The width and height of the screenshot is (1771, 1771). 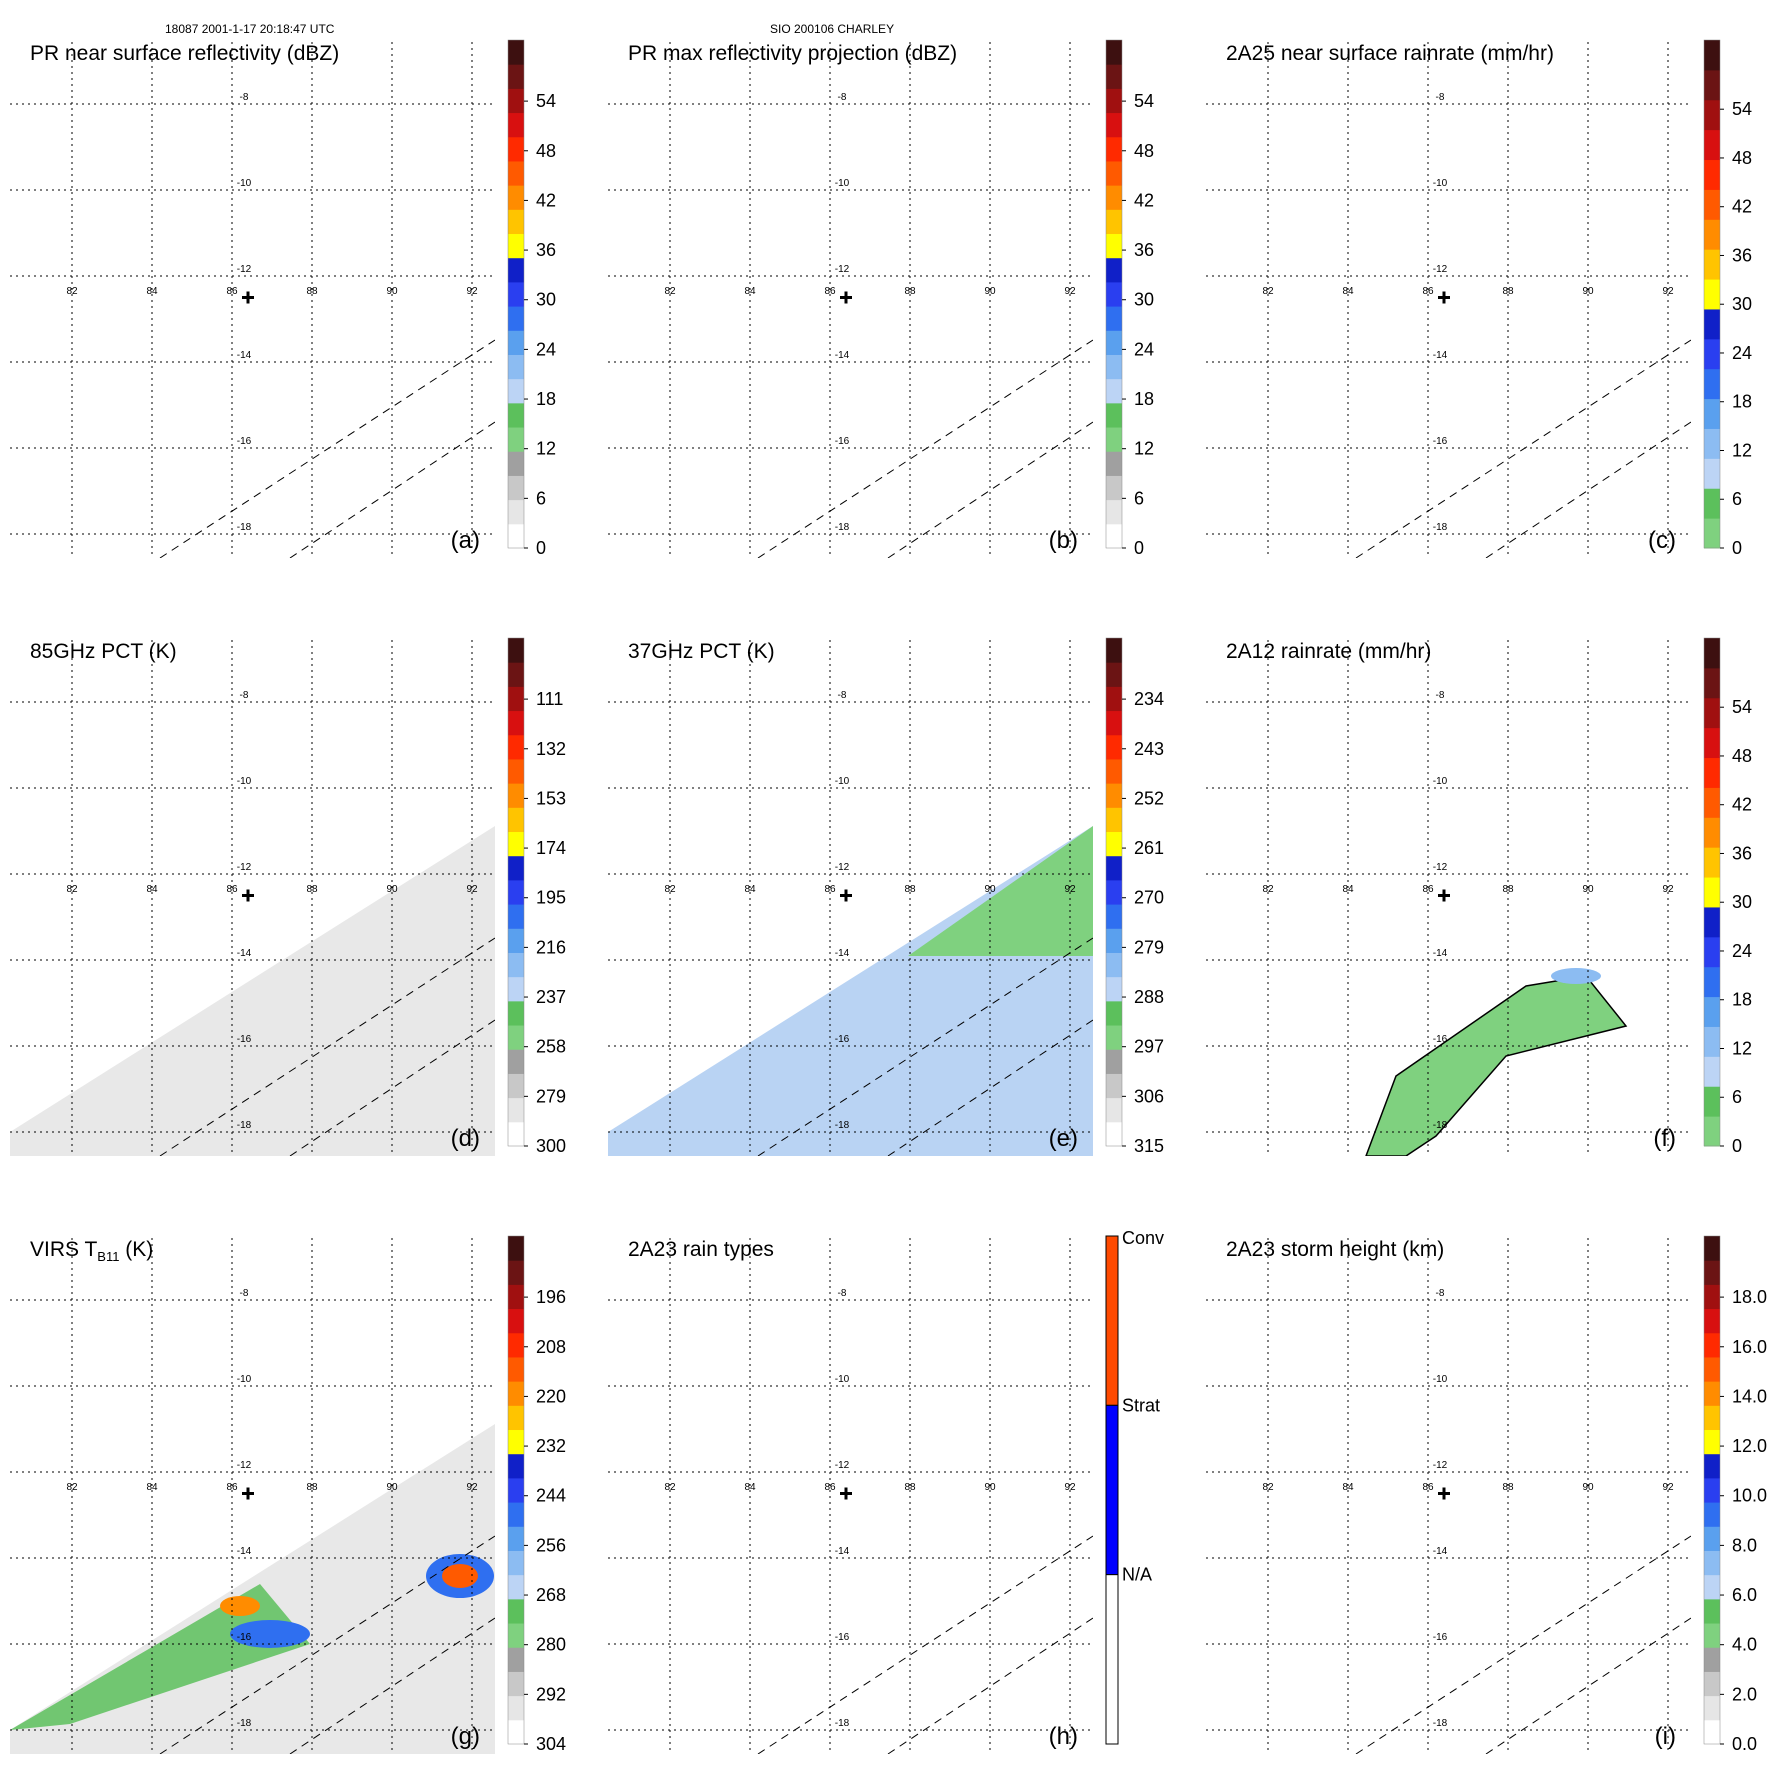 What do you see at coordinates (1328, 651) in the screenshot?
I see `panel-title: 2A12 rainrate (mm/hr)` at bounding box center [1328, 651].